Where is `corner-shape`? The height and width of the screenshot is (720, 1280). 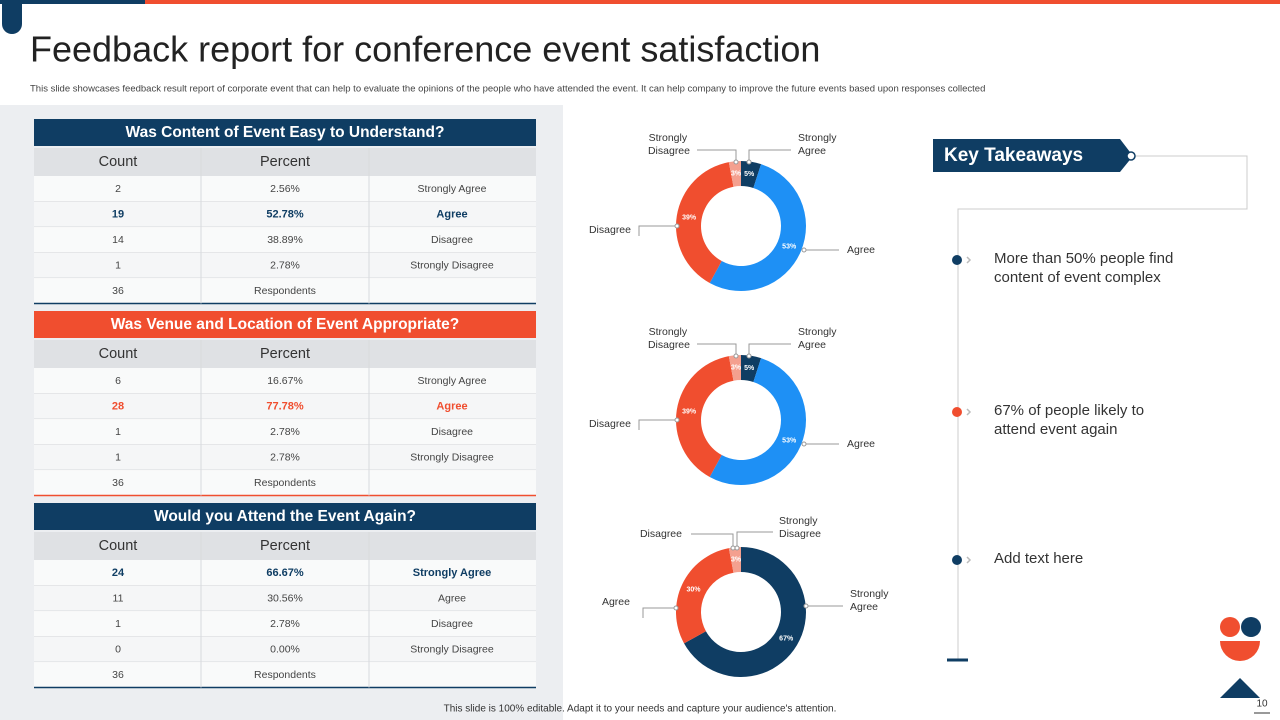 corner-shape is located at coordinates (12, 19).